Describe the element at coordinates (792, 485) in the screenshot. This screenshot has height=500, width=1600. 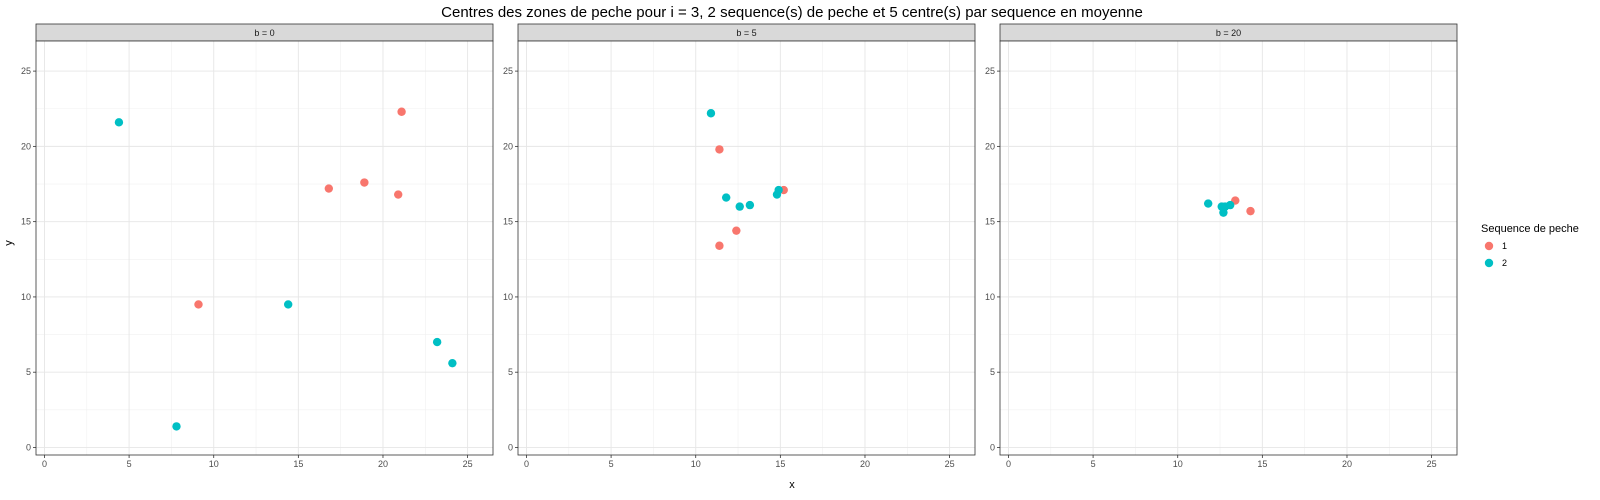
I see `x-axis-title: x` at that location.